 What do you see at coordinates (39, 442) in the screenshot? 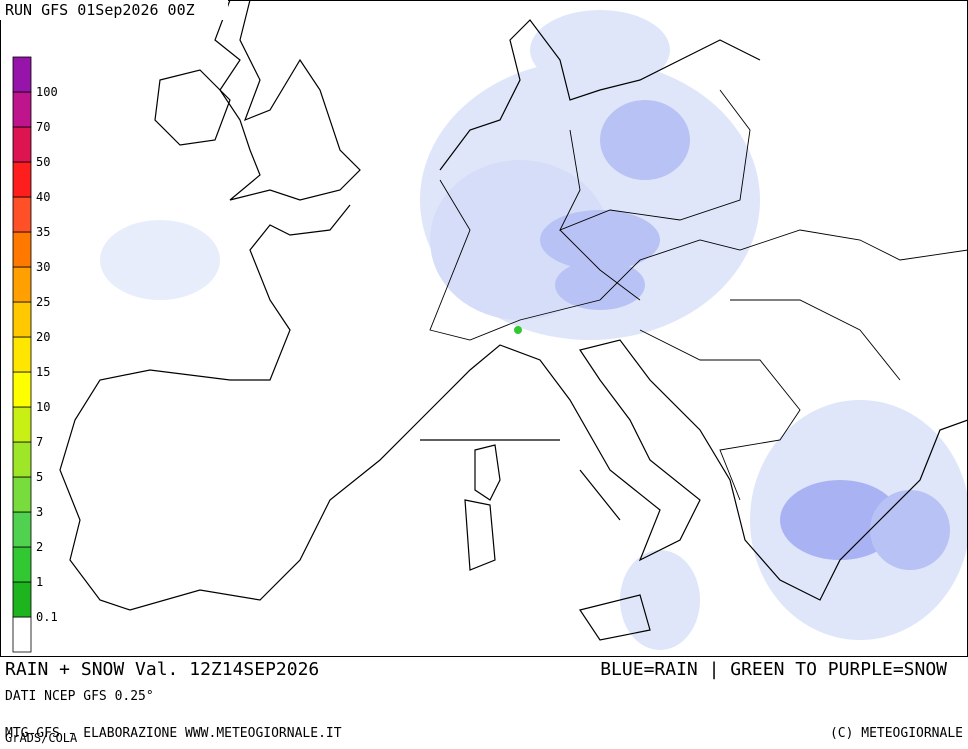
I see `snow-label: 7` at bounding box center [39, 442].